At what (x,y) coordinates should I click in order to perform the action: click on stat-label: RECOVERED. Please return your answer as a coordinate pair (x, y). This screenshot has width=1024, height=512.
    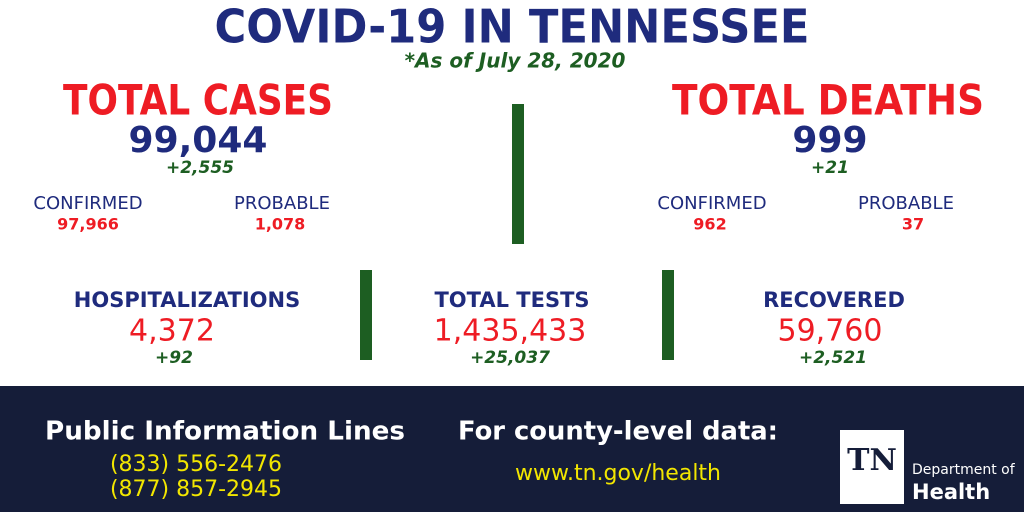
    Looking at the image, I should click on (834, 300).